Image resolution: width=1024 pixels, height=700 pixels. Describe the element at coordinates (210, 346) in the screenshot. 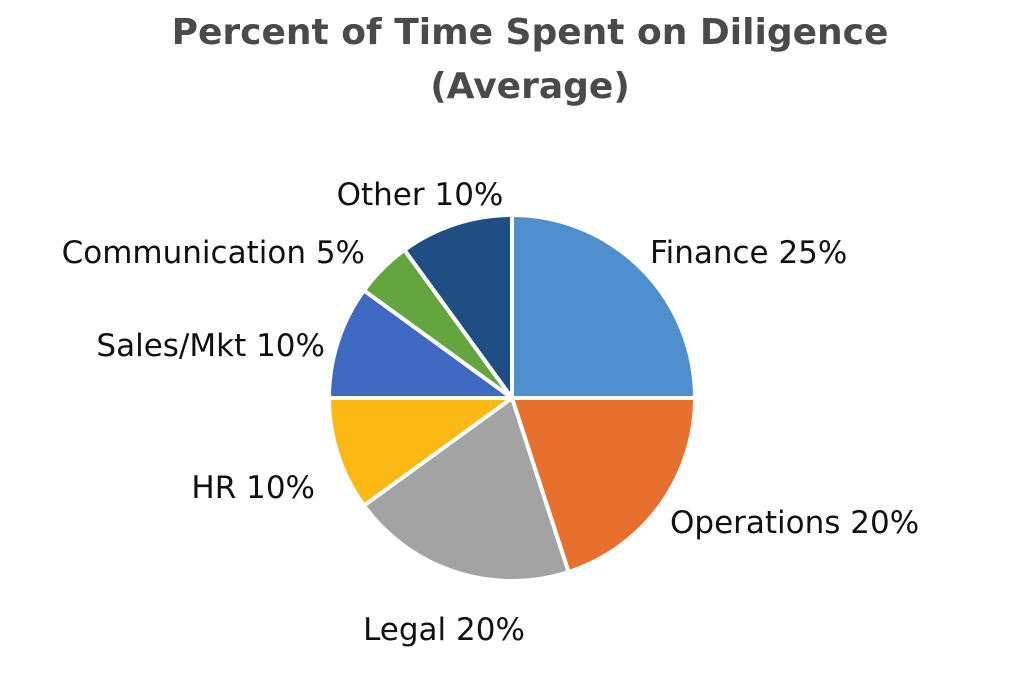

I see `slice-label-4: Sales/Mkt 10%` at that location.